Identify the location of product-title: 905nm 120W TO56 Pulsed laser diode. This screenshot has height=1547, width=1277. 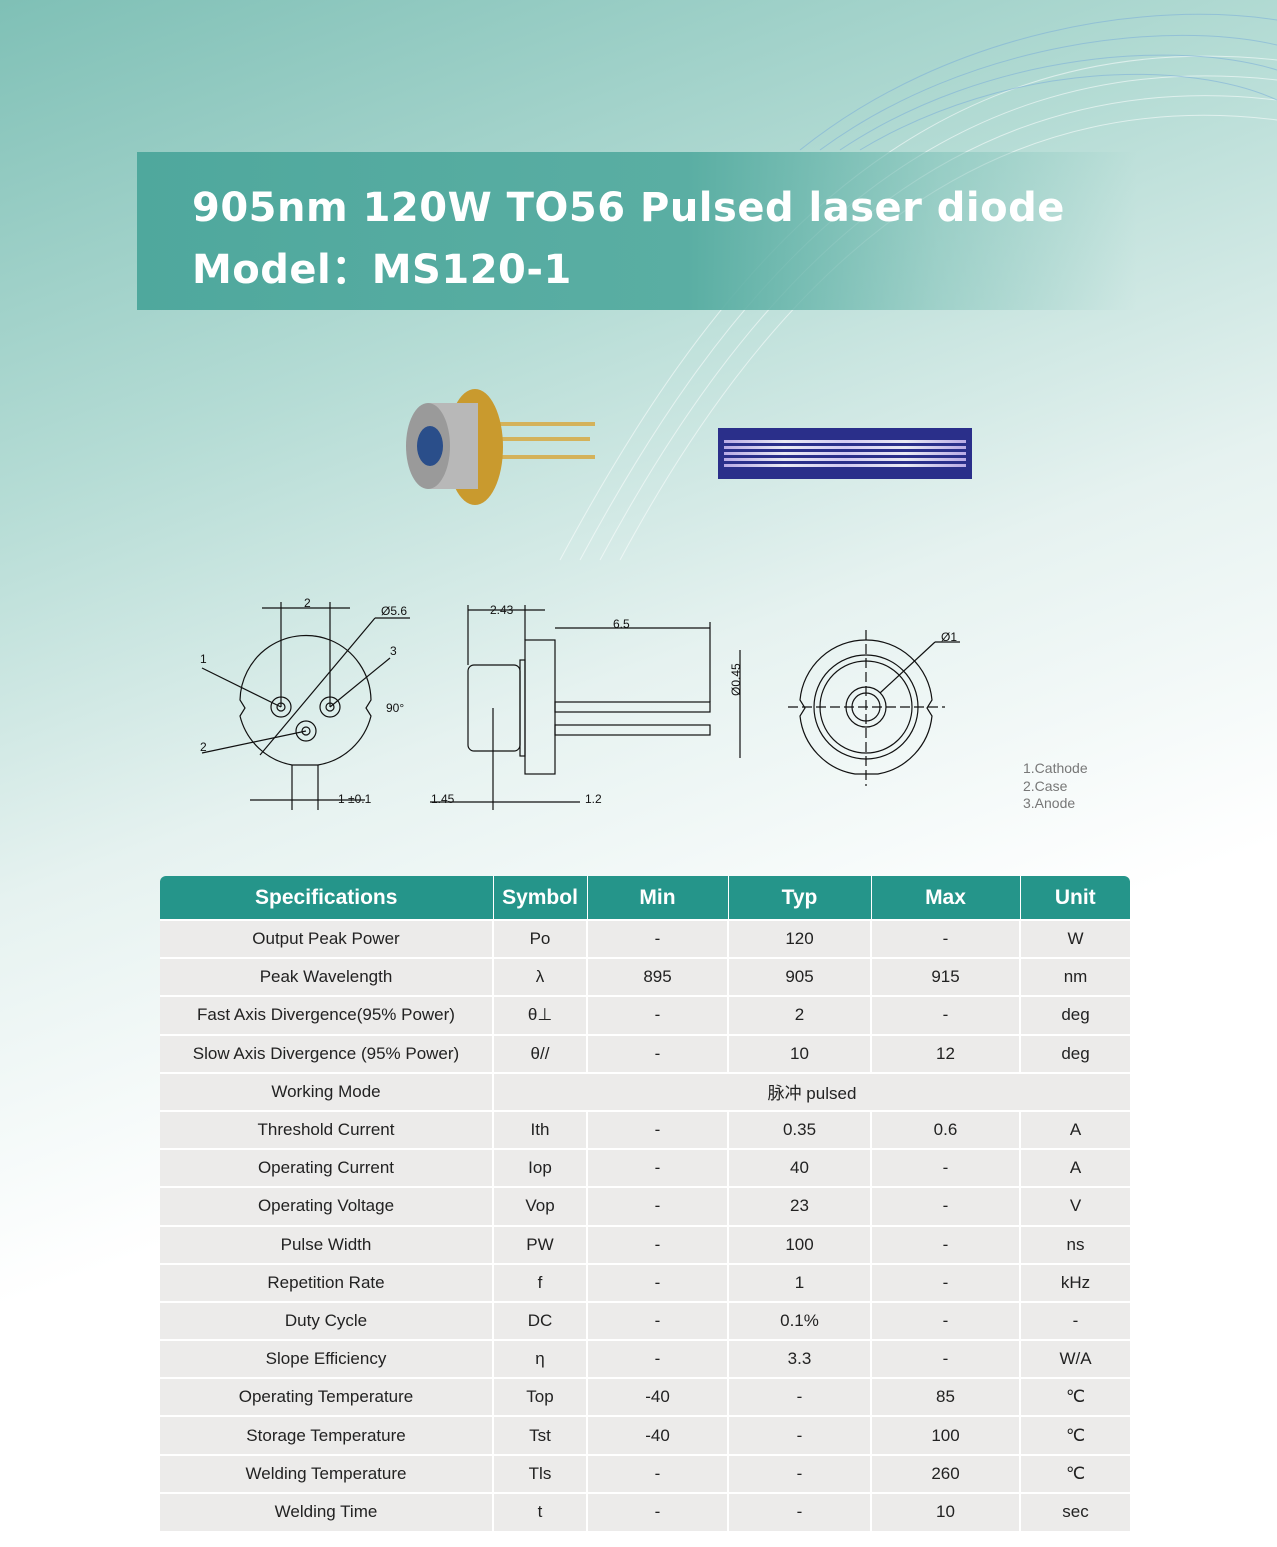
(628, 208).